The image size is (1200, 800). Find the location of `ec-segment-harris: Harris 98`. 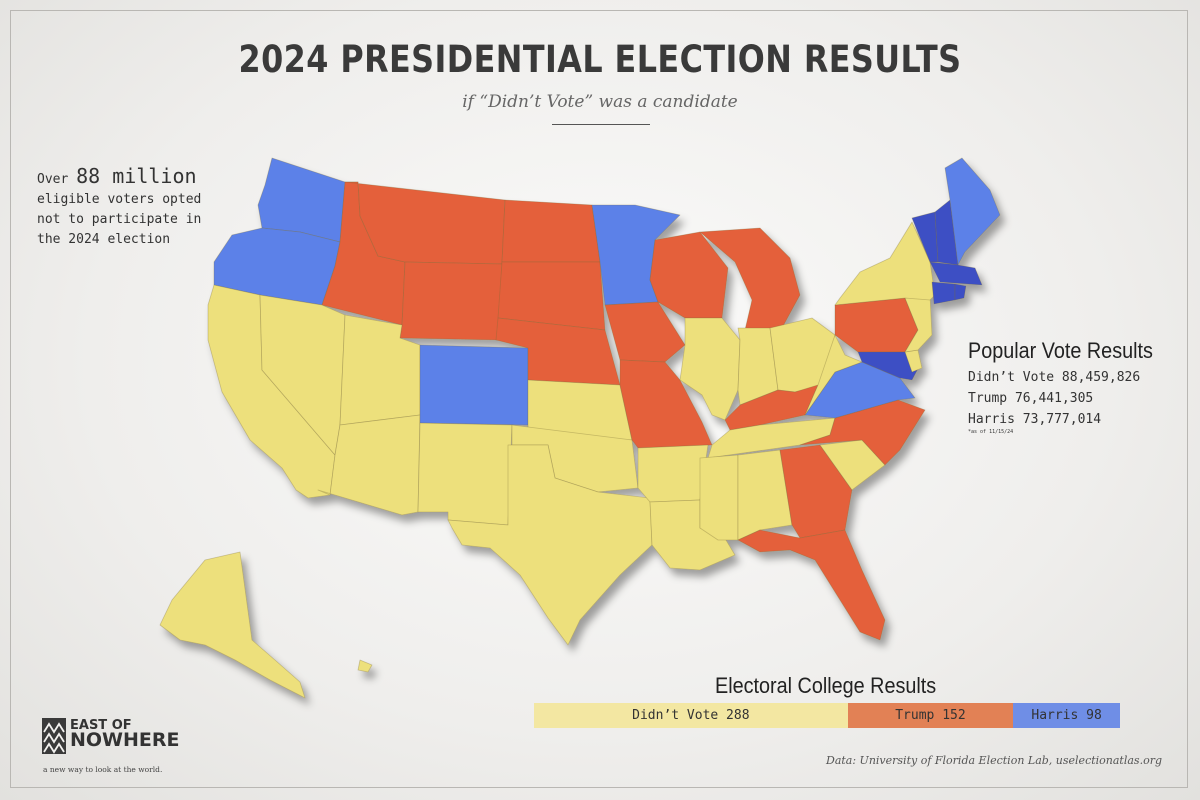

ec-segment-harris: Harris 98 is located at coordinates (1066, 715).